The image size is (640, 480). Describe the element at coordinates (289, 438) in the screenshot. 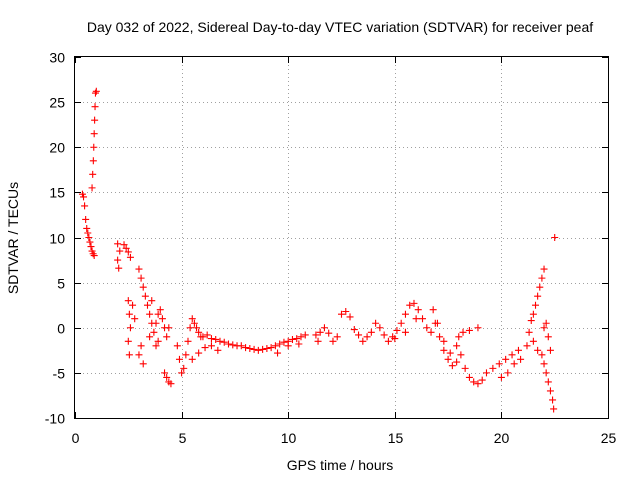

I see `x-tick-label: 10` at that location.